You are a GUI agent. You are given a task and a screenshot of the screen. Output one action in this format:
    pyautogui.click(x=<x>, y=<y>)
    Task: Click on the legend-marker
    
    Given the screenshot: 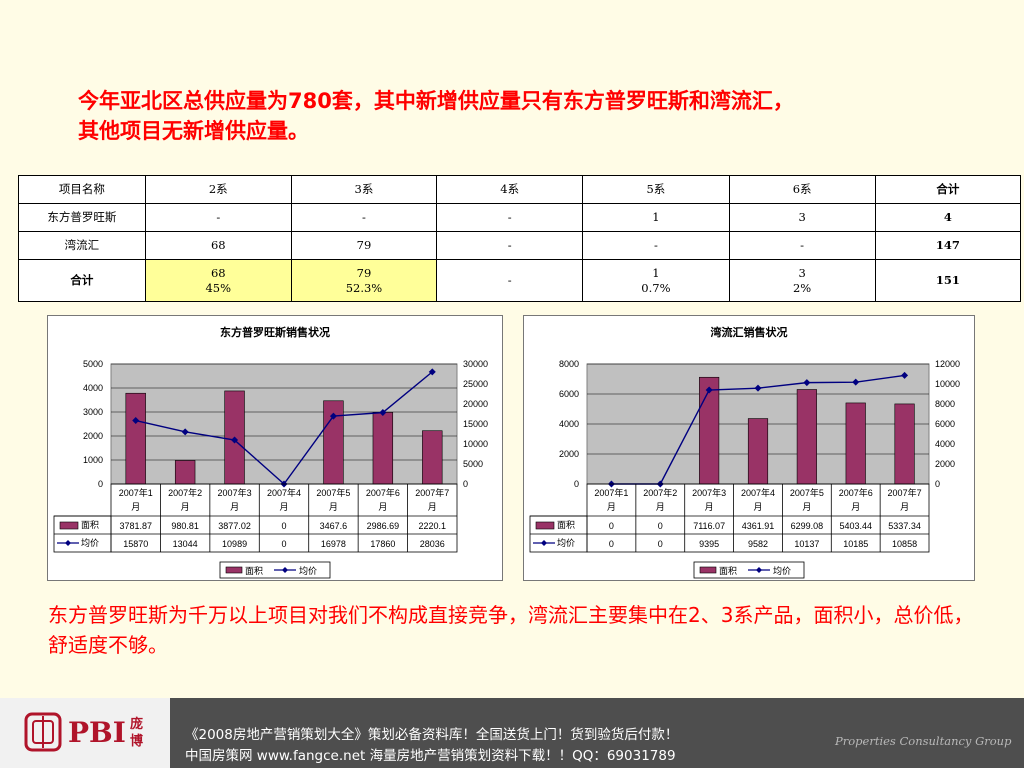 What is the action you would take?
    pyautogui.click(x=285, y=570)
    